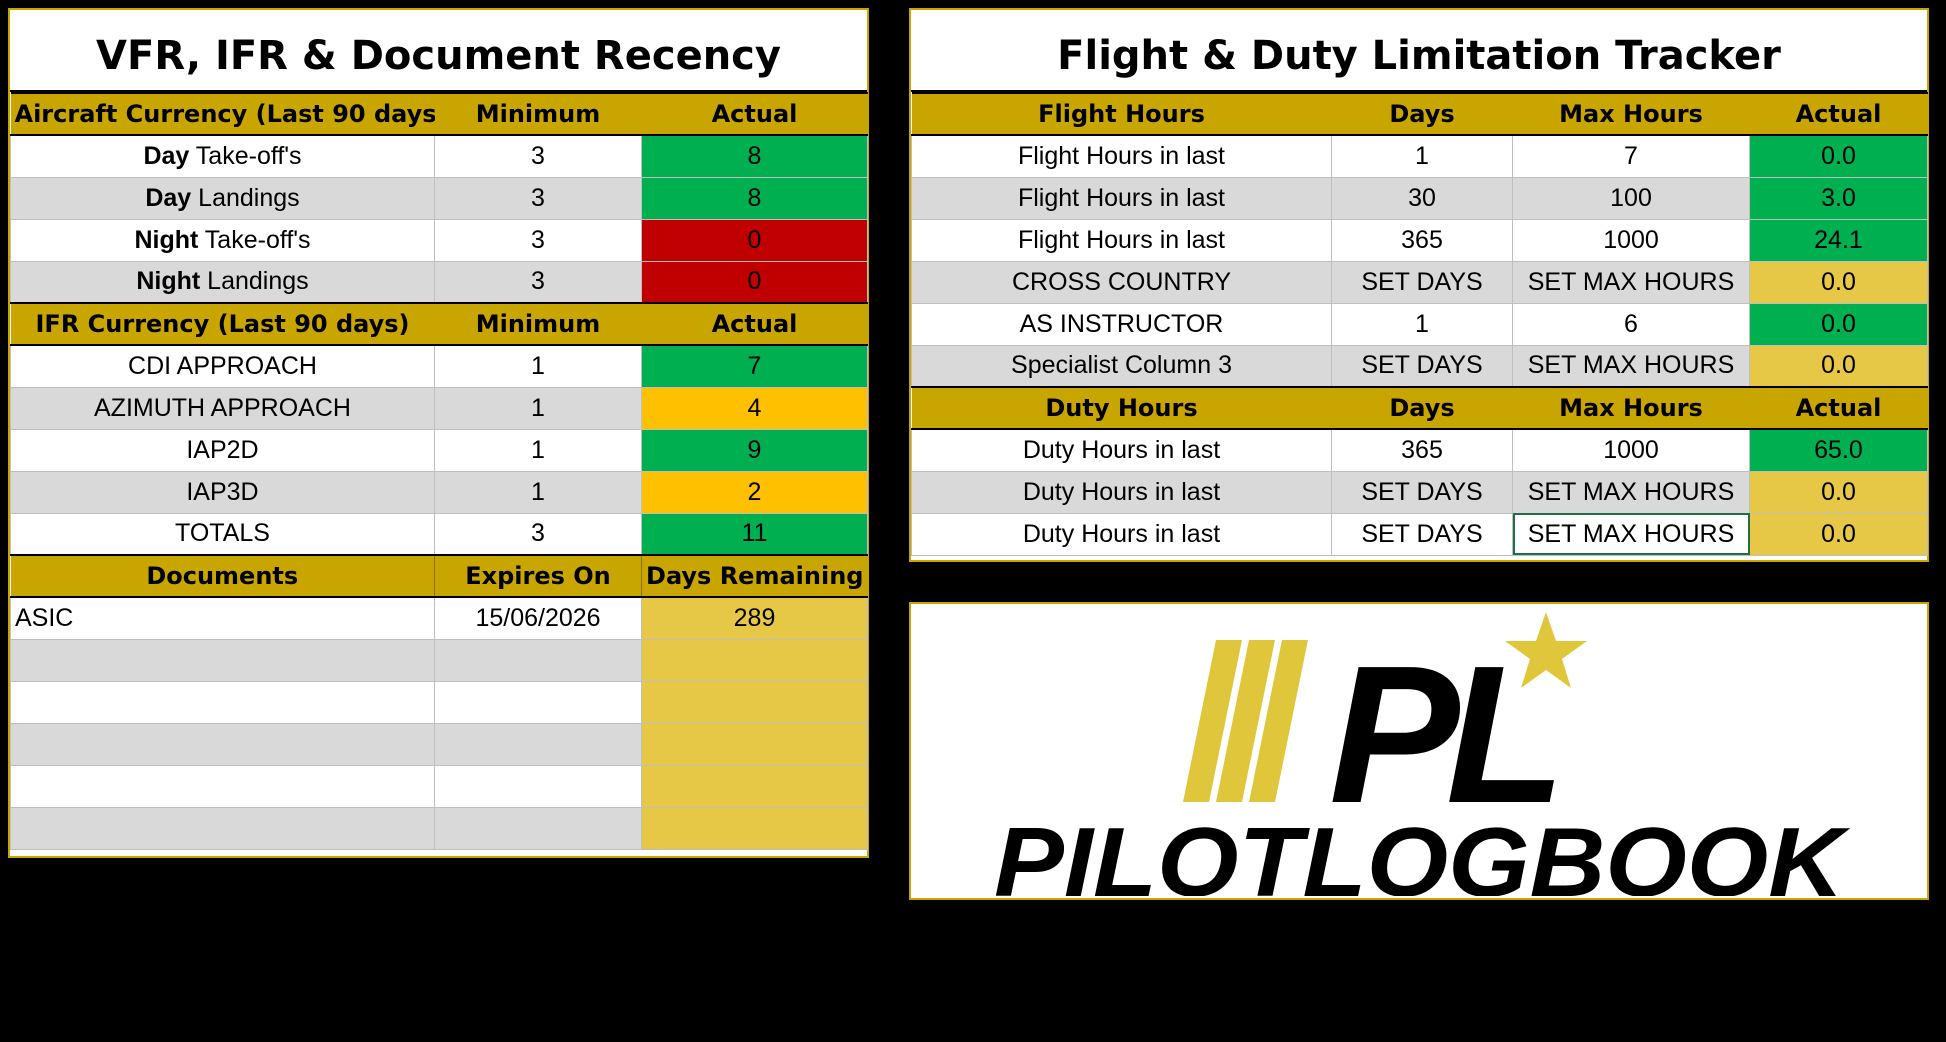 This screenshot has width=1946, height=1042. I want to click on duty-header-label: Duty Hours, so click(1121, 408).